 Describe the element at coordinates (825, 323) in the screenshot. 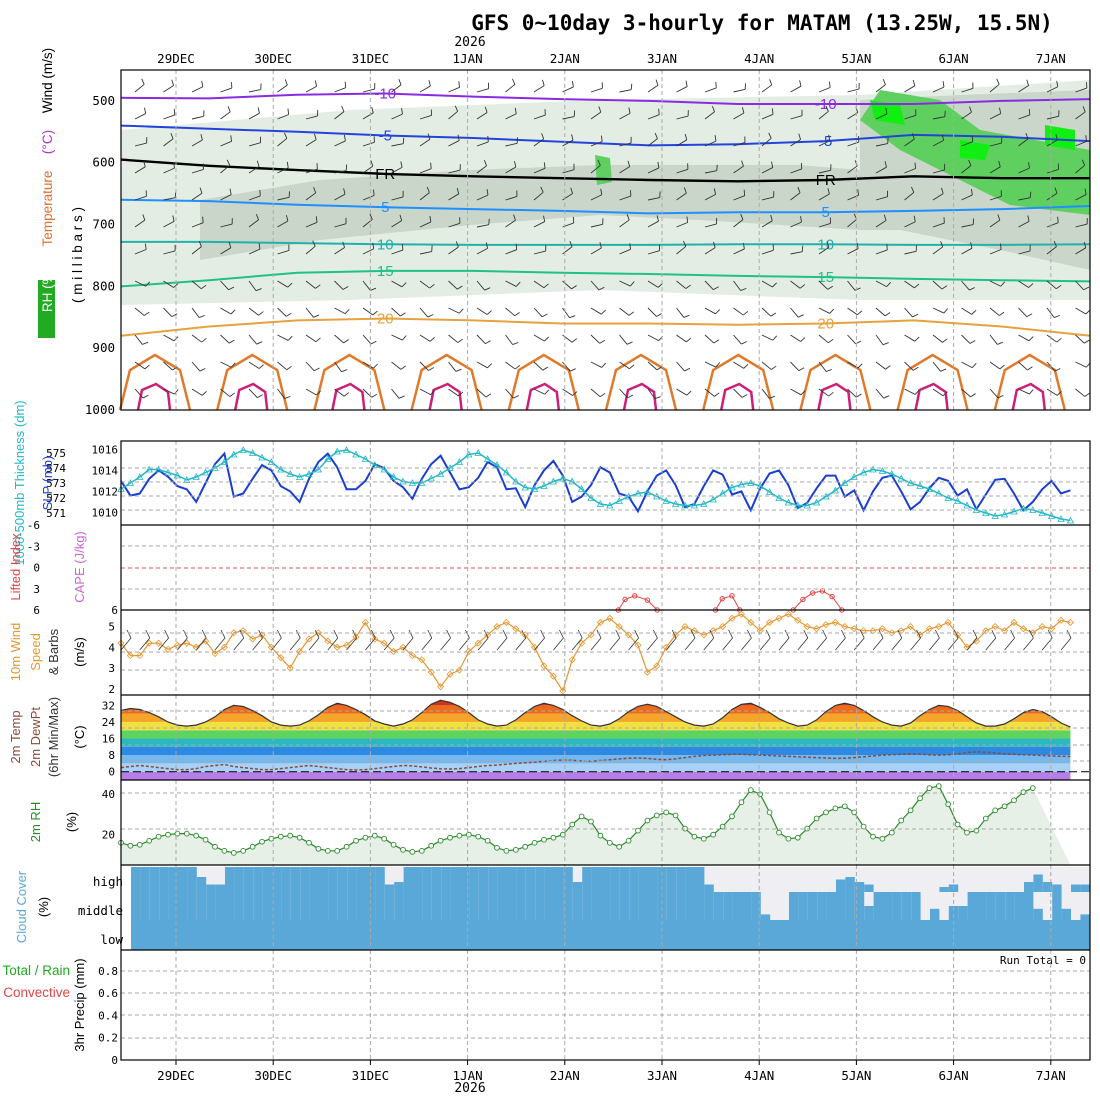

I see `isotherm-label-20: 20` at that location.